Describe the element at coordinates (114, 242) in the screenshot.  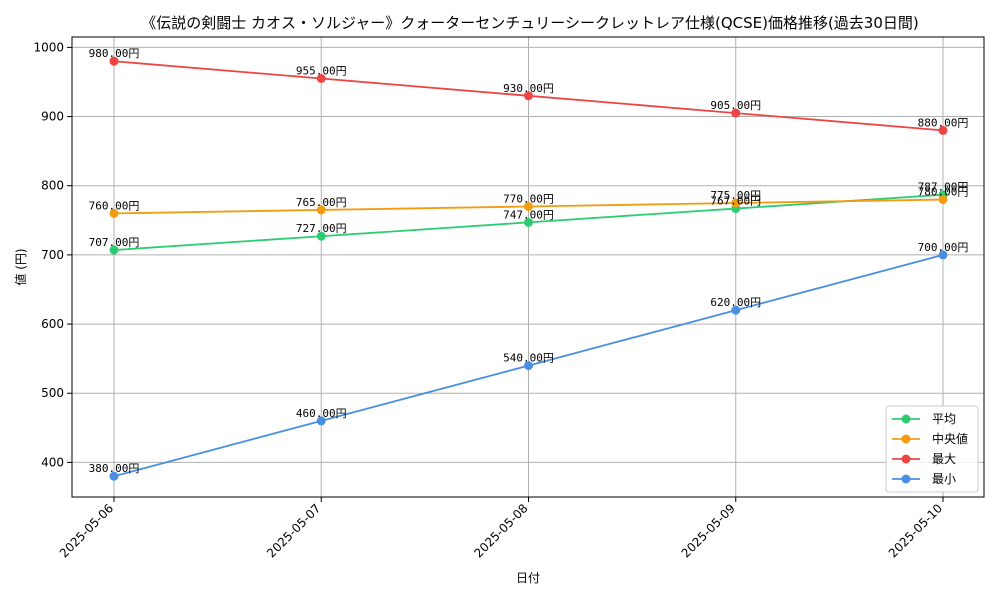
I see `data-label: 707.00円` at that location.